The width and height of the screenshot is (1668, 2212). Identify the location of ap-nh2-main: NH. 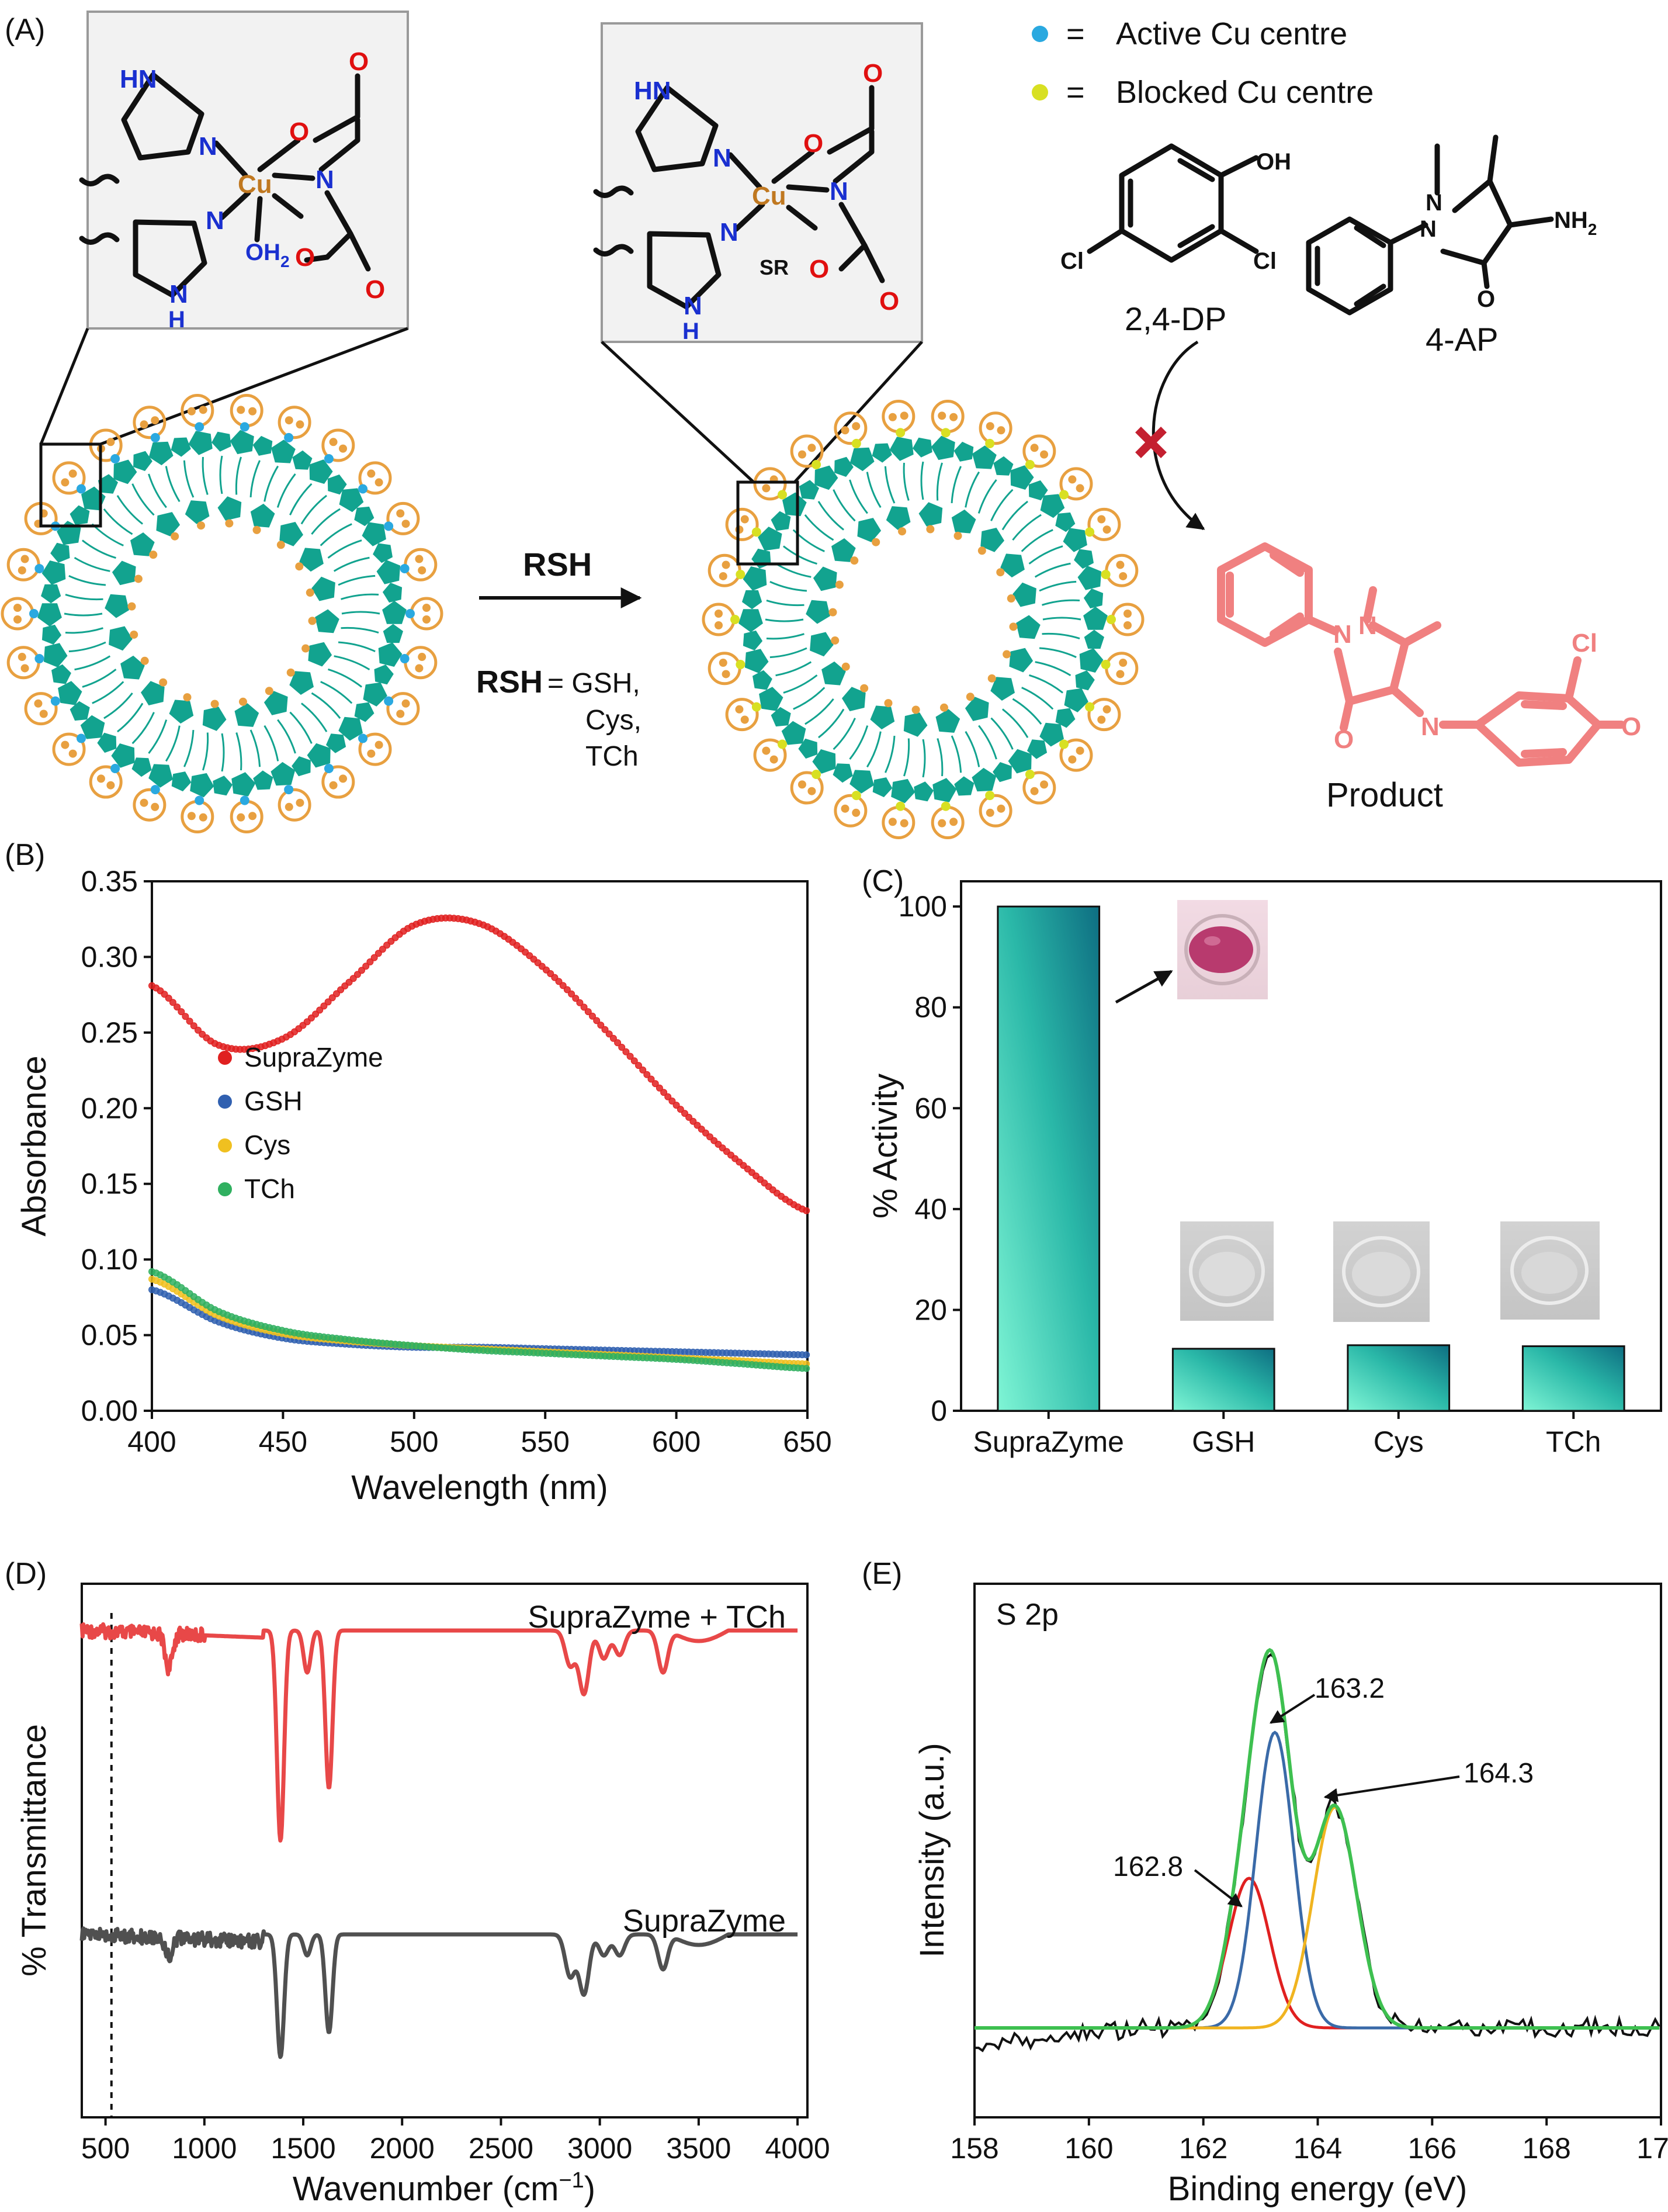
(1571, 220).